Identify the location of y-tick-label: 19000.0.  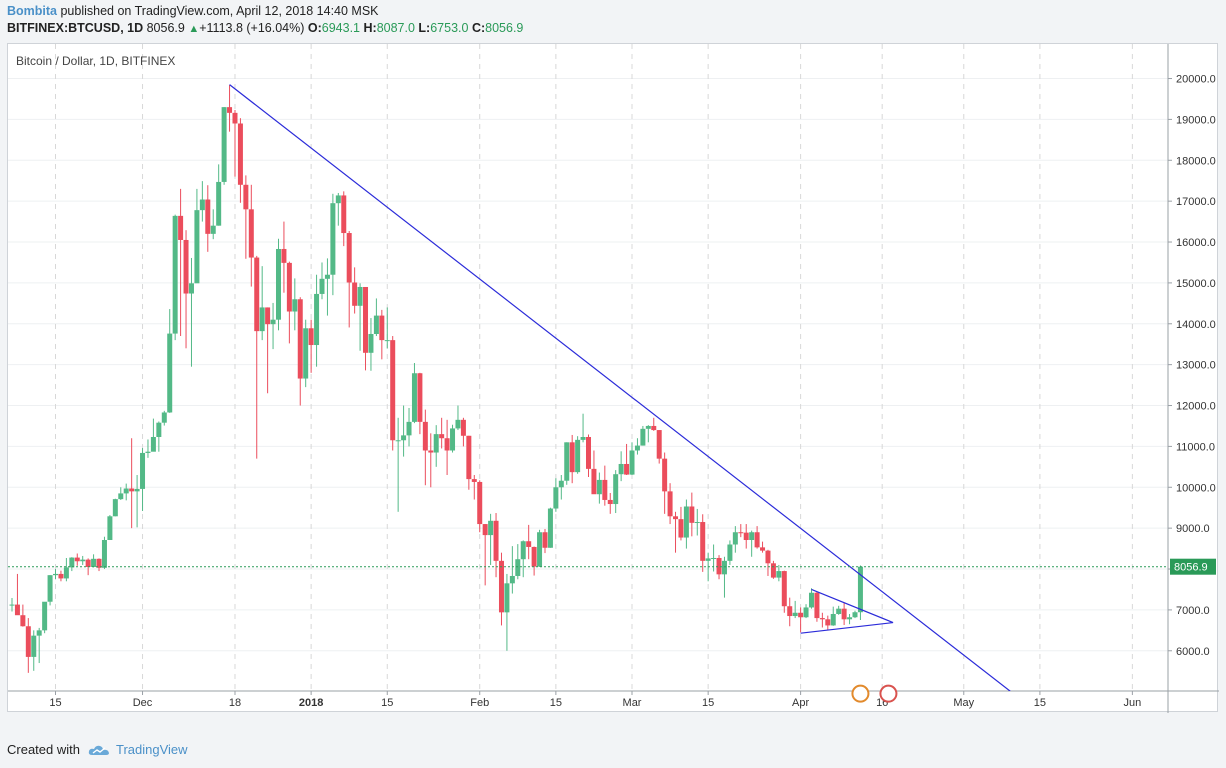
(1196, 120).